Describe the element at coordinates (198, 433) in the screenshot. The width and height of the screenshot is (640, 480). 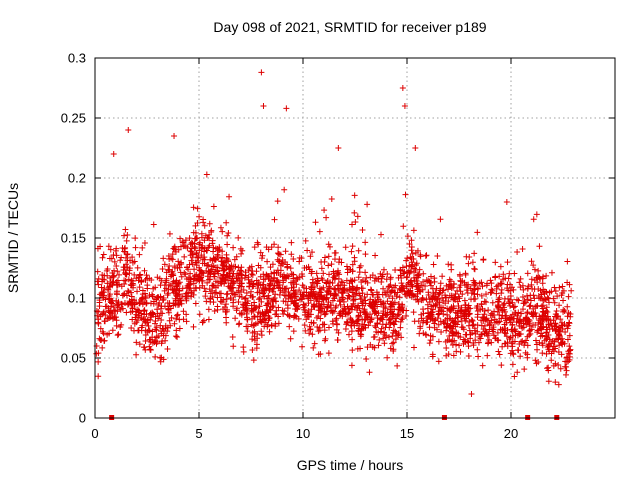
I see `x-tick-label: 5` at that location.